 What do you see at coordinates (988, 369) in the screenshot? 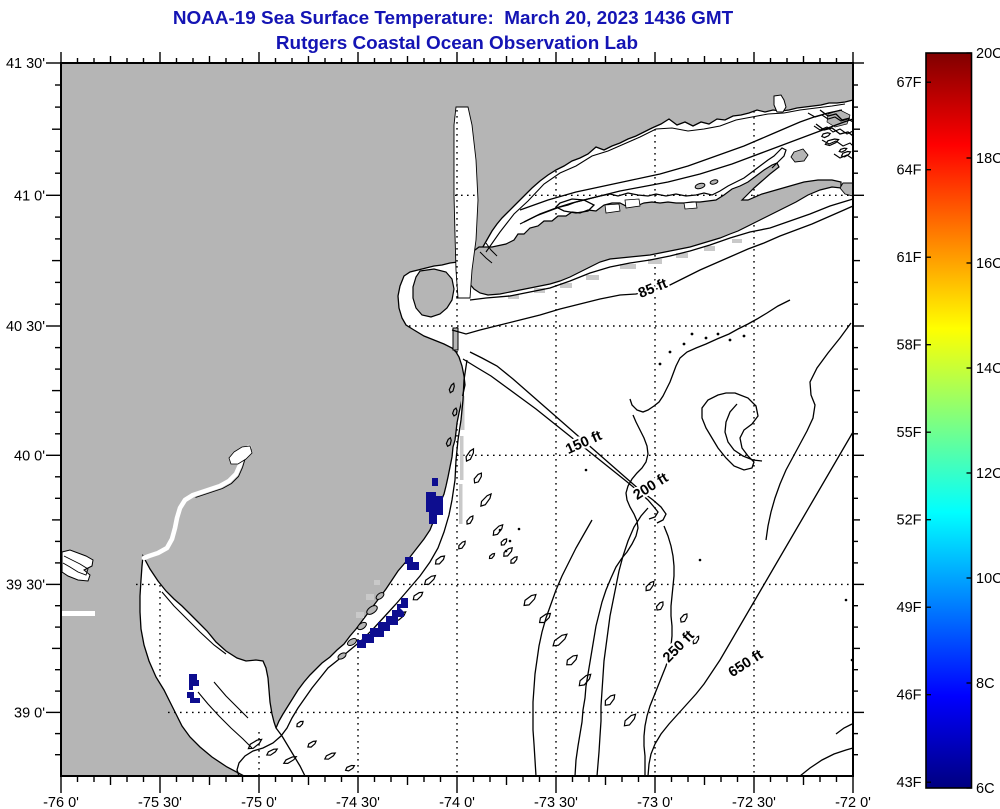
I see `svg-text: 14C` at bounding box center [988, 369].